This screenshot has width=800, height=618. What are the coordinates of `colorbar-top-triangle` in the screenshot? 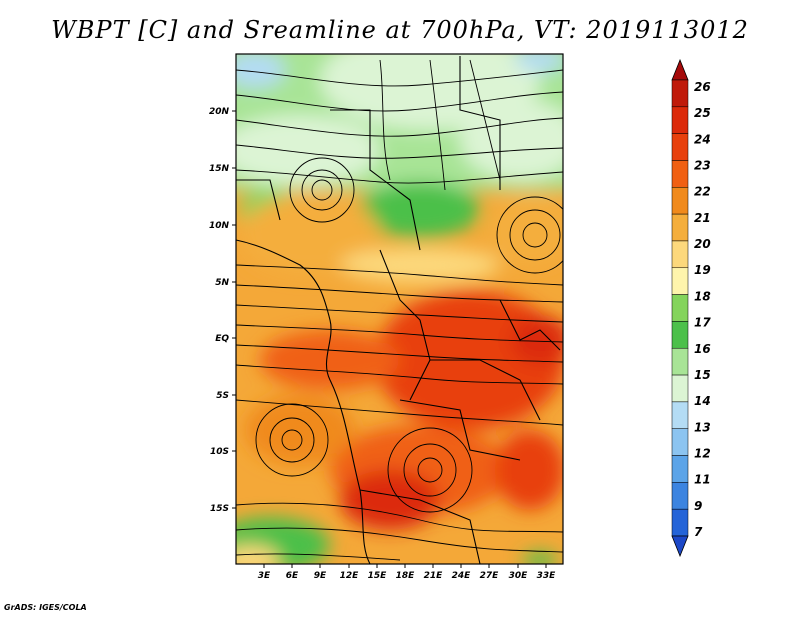 It's located at (680, 69).